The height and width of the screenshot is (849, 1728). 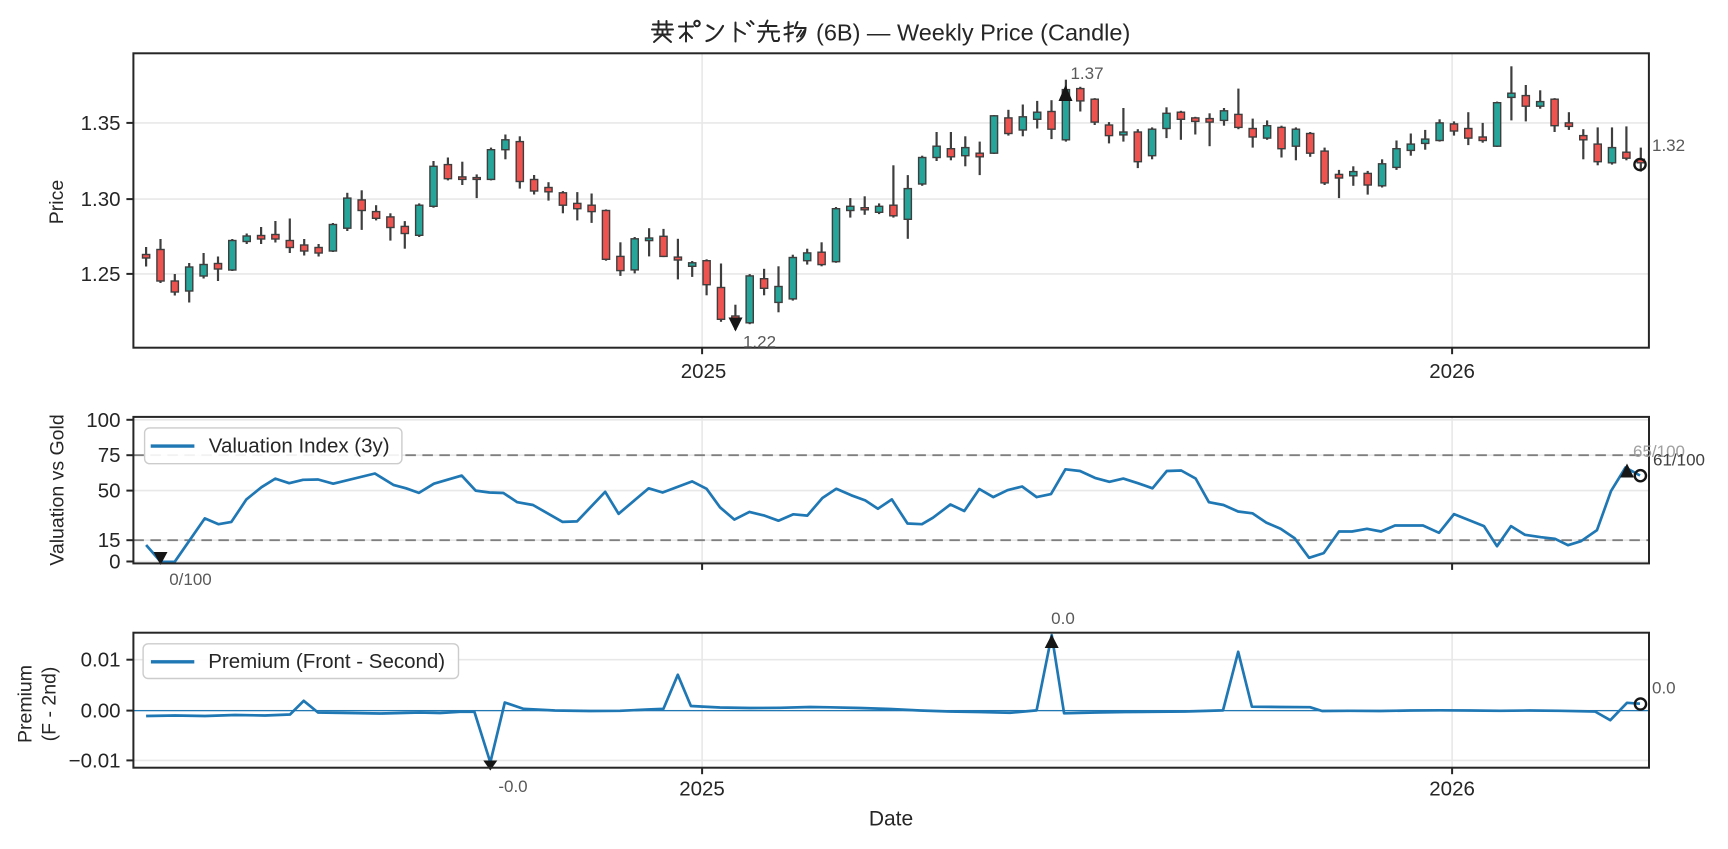 I want to click on svg-text: 50, so click(x=109, y=491).